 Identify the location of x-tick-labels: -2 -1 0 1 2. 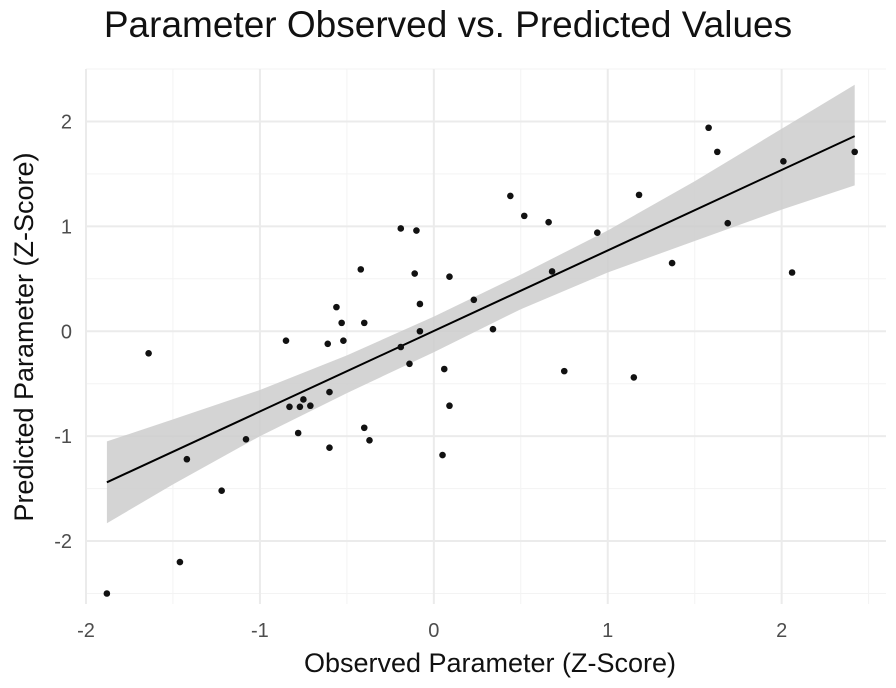
(432, 631).